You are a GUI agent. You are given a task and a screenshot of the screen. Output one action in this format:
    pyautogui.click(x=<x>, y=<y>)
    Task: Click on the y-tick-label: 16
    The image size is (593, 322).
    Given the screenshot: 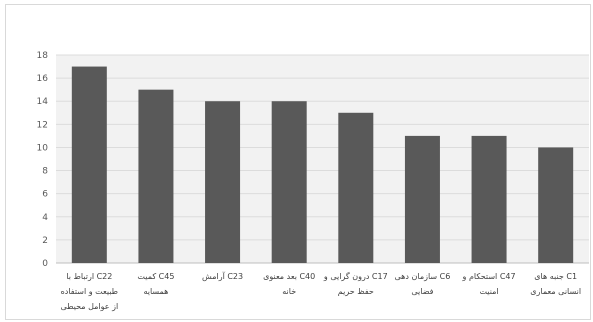 What is the action you would take?
    pyautogui.click(x=43, y=79)
    